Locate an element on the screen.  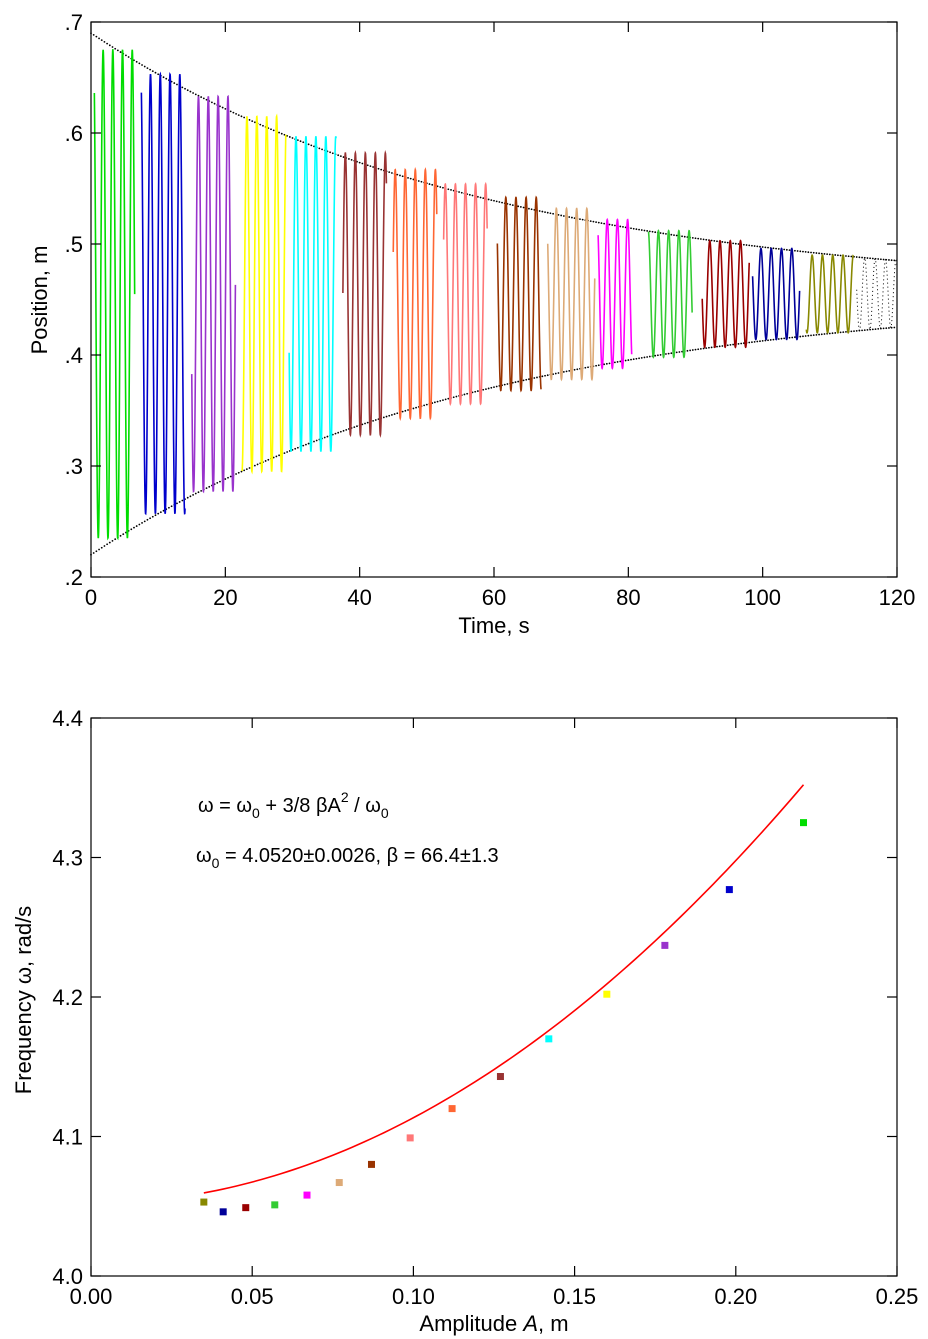
top-y-tick-label: .7 is located at coordinates (74, 22).